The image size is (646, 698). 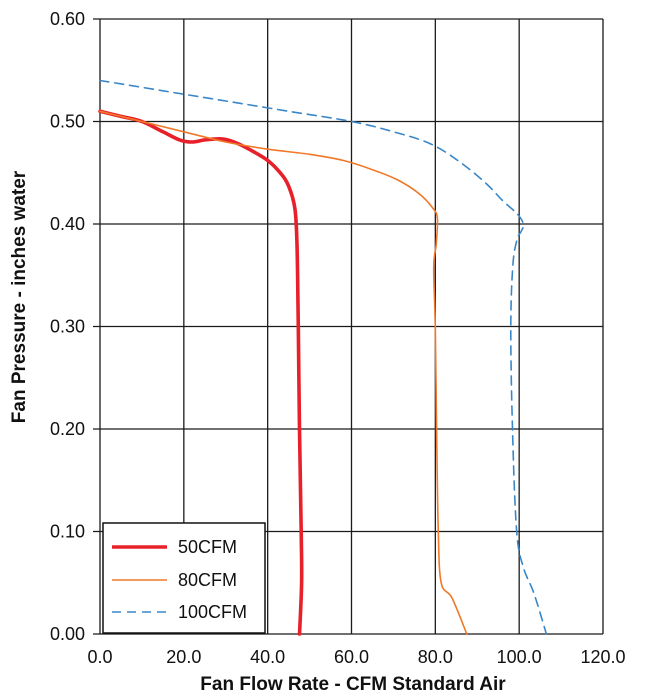 I want to click on legend-label-100cfm: 100CFM, so click(x=212, y=612).